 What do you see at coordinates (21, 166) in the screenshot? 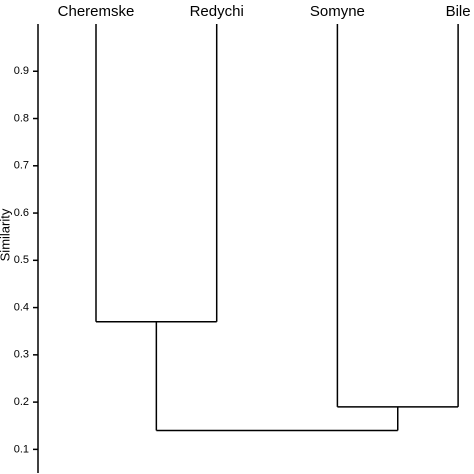
I see `y-tick-label: 0.7` at bounding box center [21, 166].